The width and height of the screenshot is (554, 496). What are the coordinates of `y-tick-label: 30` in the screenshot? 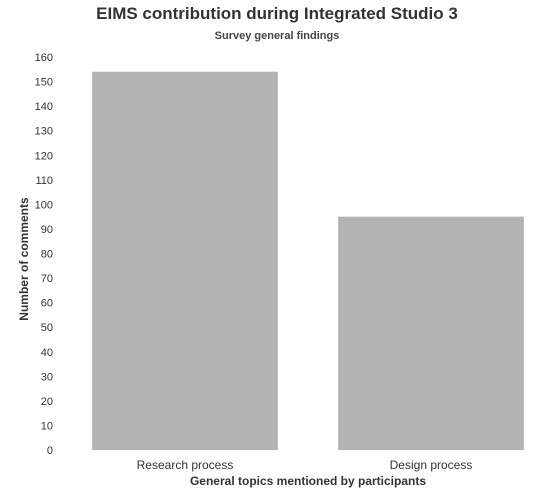 It's located at (47, 377).